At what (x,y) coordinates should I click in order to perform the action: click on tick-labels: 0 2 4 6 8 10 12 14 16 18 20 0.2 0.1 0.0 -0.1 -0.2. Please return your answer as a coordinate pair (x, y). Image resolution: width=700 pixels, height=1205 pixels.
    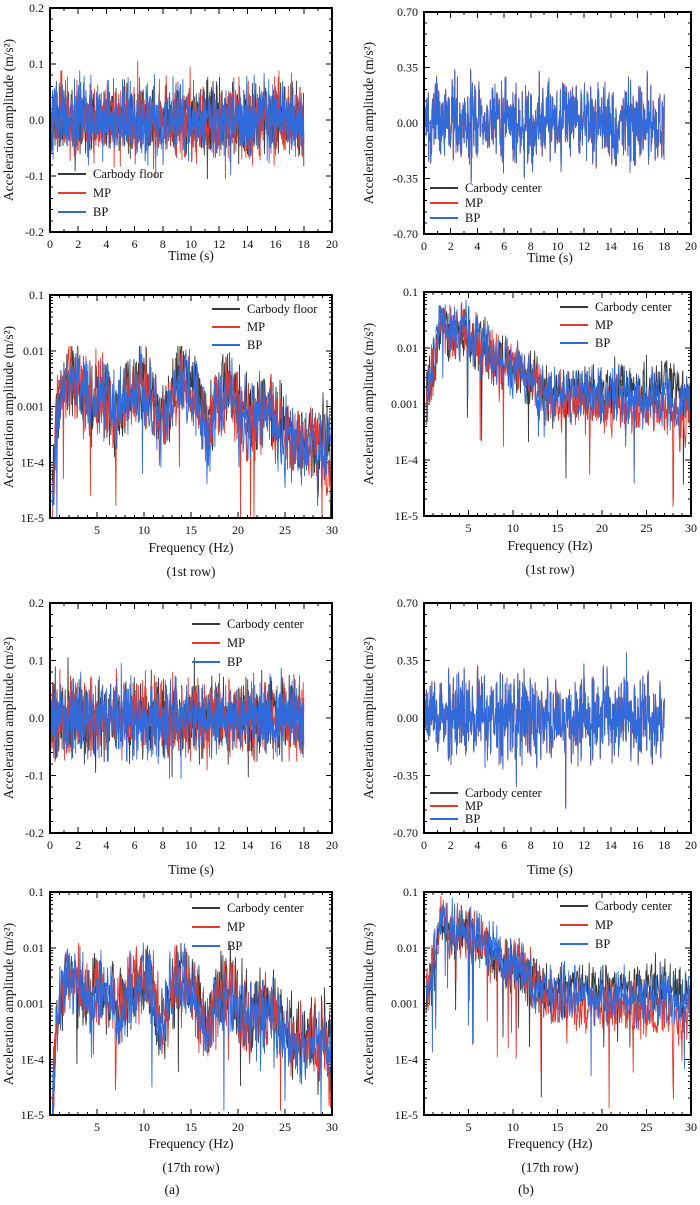
    Looking at the image, I should click on (181, 724).